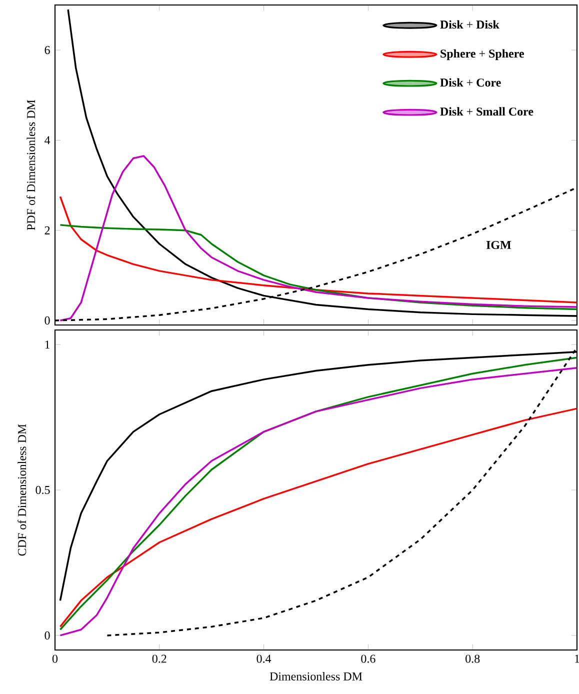 This screenshot has width=579, height=694. I want to click on x-tick-label: 0, so click(55, 658).